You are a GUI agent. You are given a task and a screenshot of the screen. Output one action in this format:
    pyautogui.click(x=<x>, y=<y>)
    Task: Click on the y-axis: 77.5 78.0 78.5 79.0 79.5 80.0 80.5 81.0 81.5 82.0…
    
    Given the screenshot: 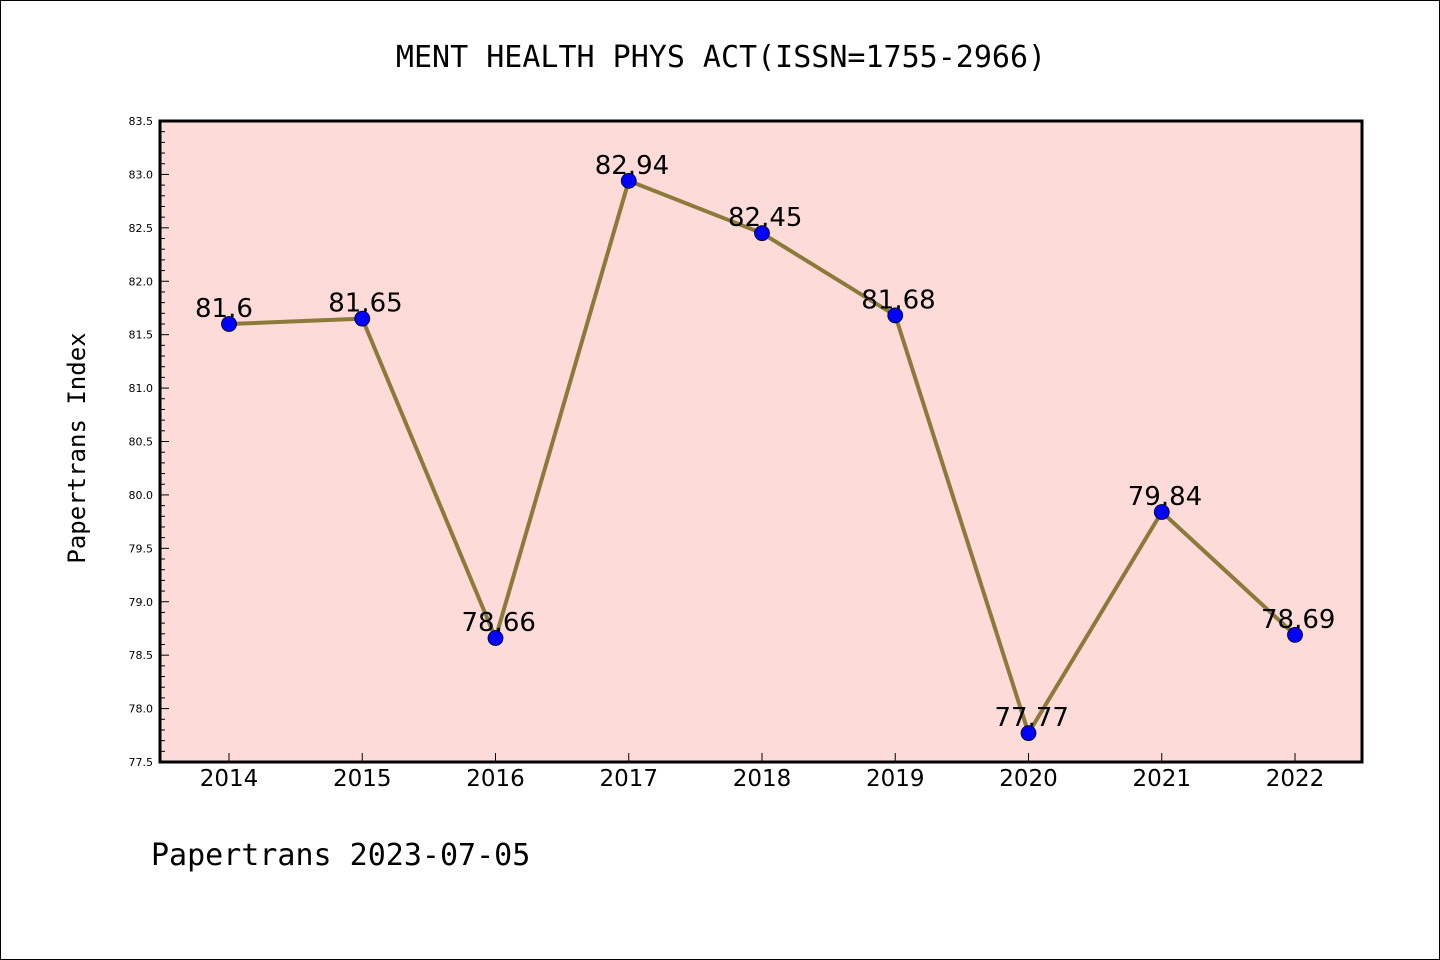 What is the action you would take?
    pyautogui.click(x=149, y=442)
    